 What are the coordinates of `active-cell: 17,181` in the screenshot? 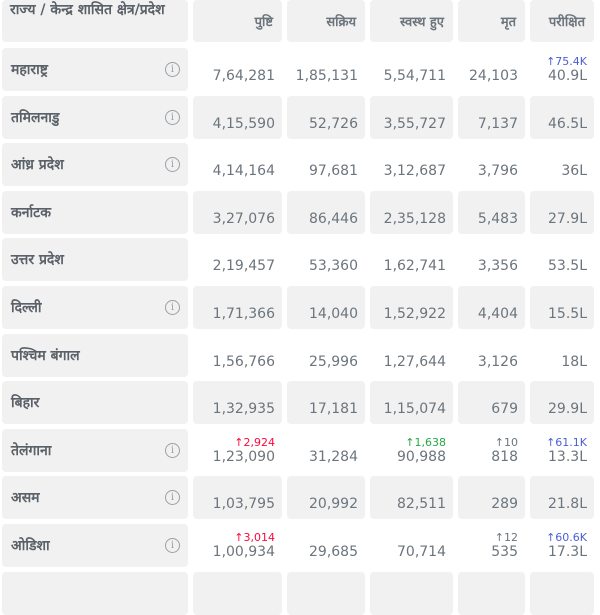 It's located at (326, 403).